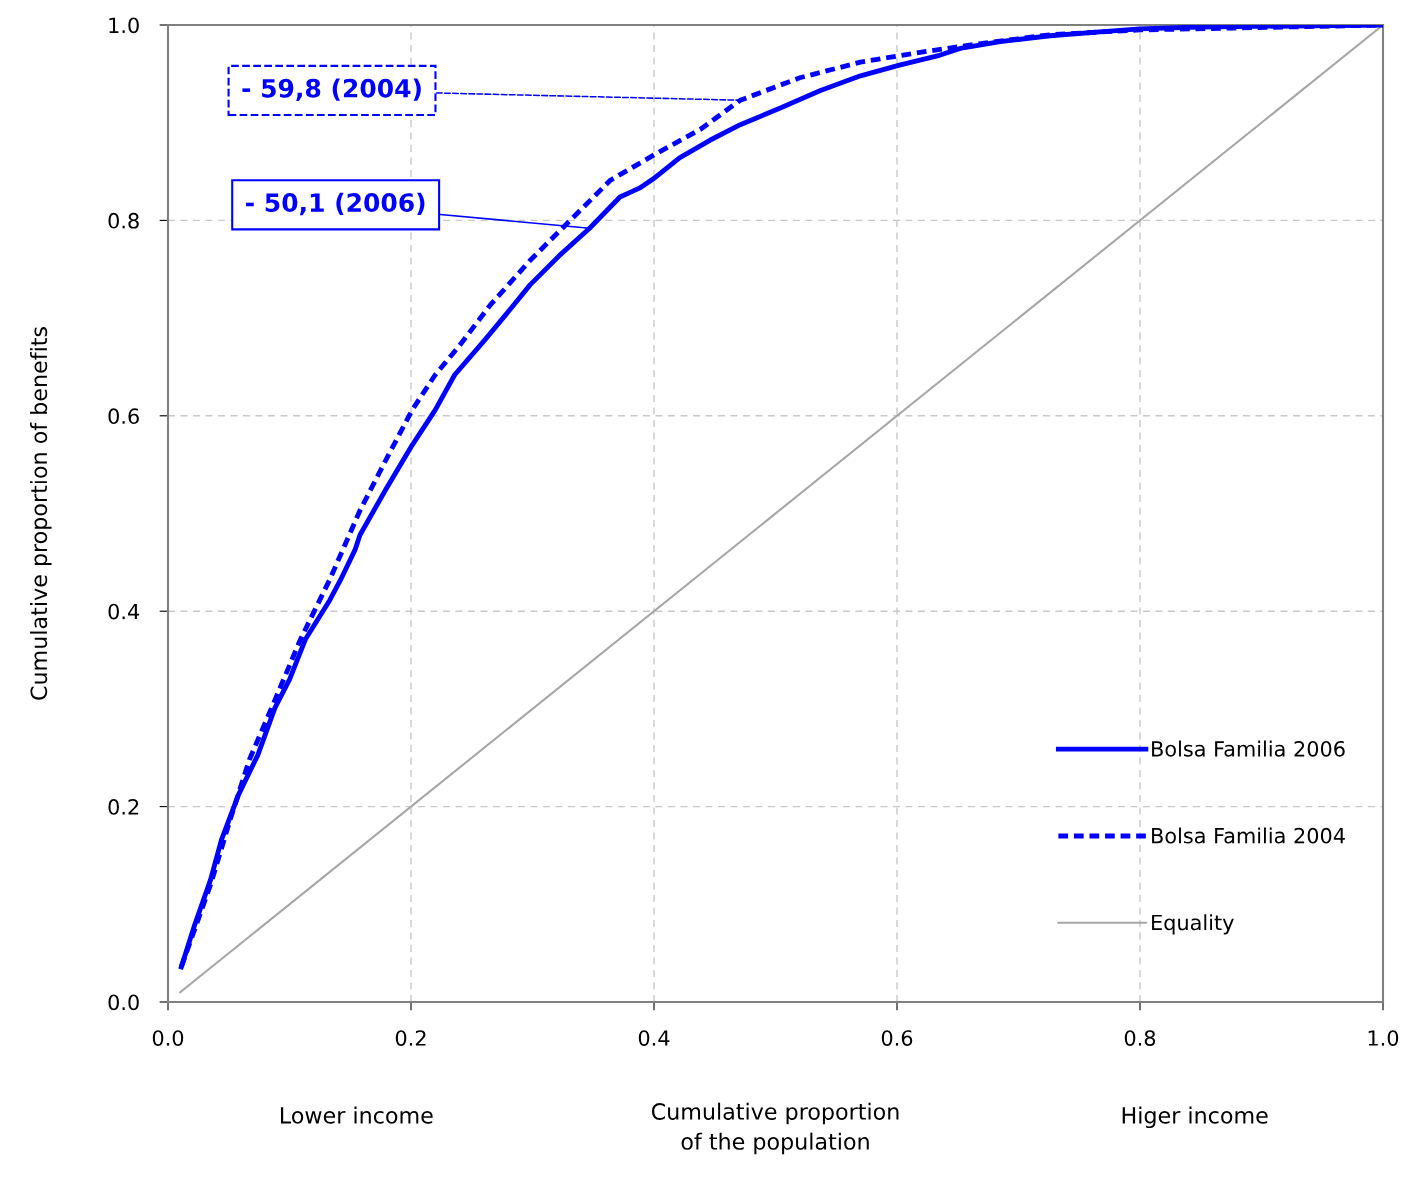  What do you see at coordinates (123, 1002) in the screenshot?
I see `y-tick-label: 0.0` at bounding box center [123, 1002].